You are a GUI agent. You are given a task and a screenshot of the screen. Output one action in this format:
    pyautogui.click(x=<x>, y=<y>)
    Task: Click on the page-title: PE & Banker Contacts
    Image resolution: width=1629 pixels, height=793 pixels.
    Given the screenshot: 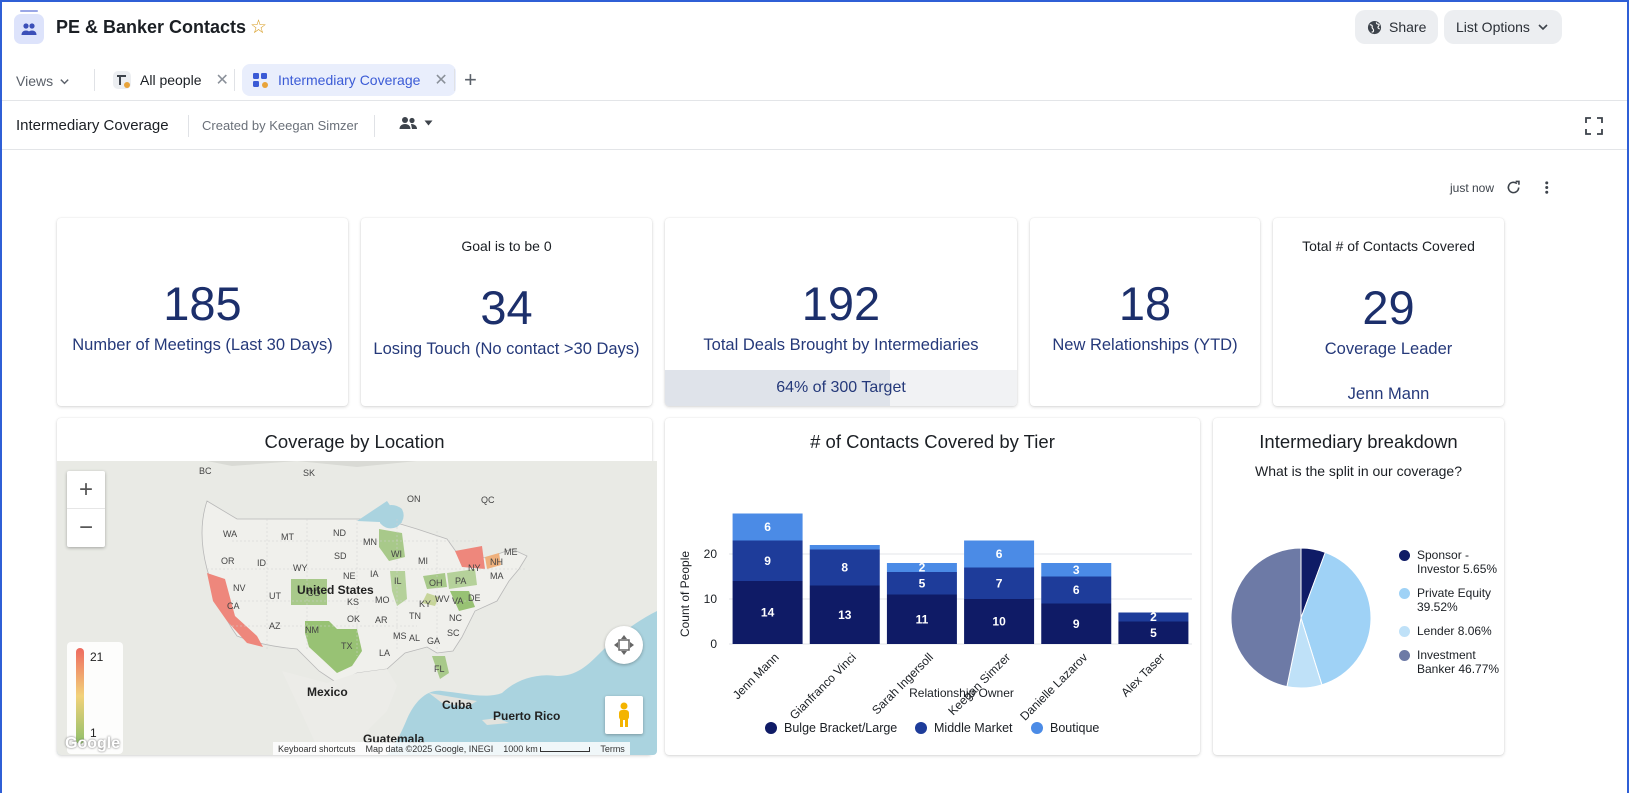 What is the action you would take?
    pyautogui.click(x=151, y=27)
    